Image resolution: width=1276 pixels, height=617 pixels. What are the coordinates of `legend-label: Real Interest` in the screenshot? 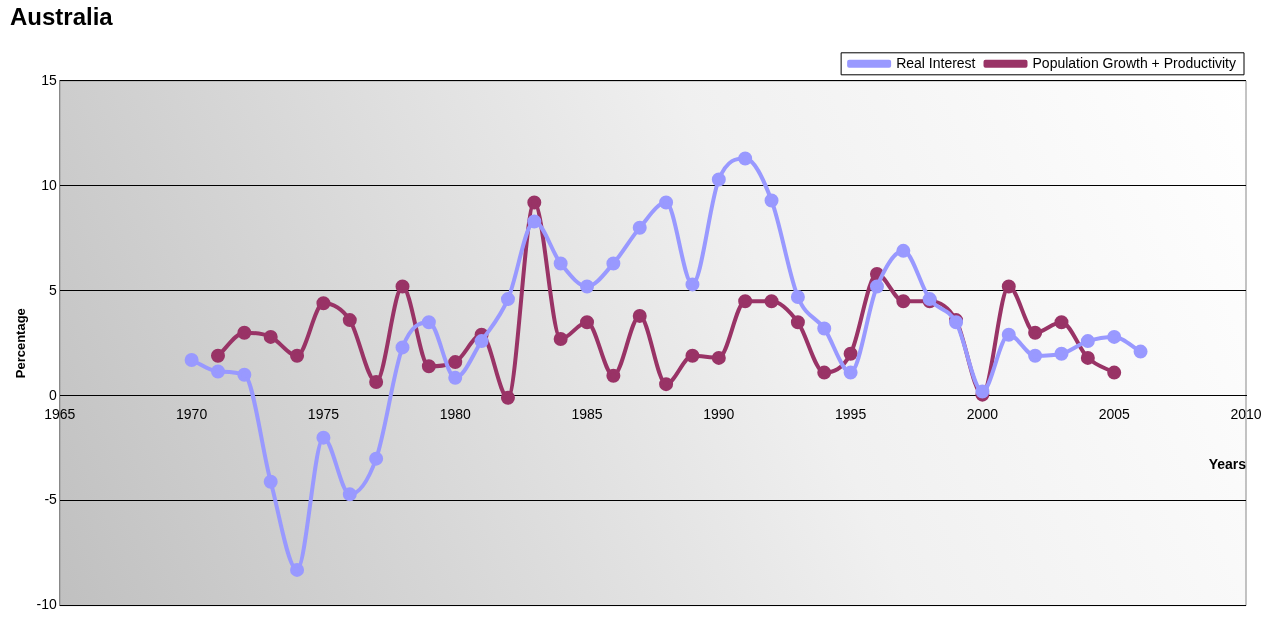 It's located at (936, 62).